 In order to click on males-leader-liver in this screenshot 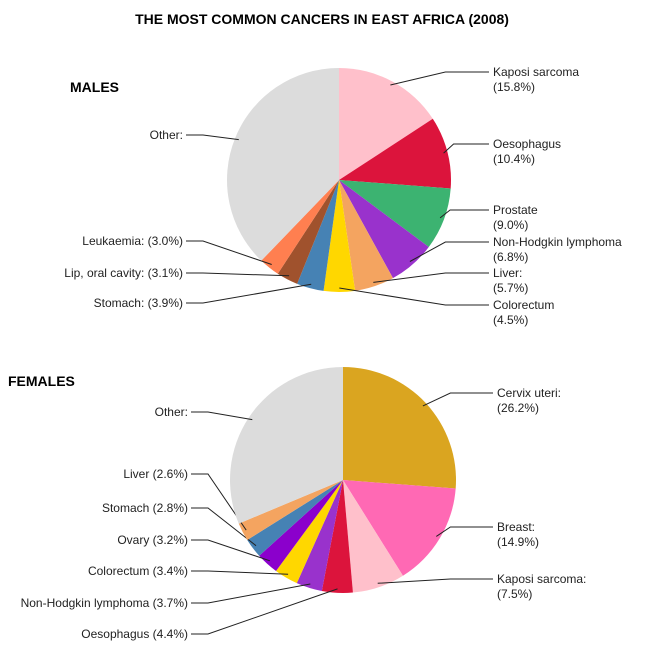, I will do `click(431, 277)`.